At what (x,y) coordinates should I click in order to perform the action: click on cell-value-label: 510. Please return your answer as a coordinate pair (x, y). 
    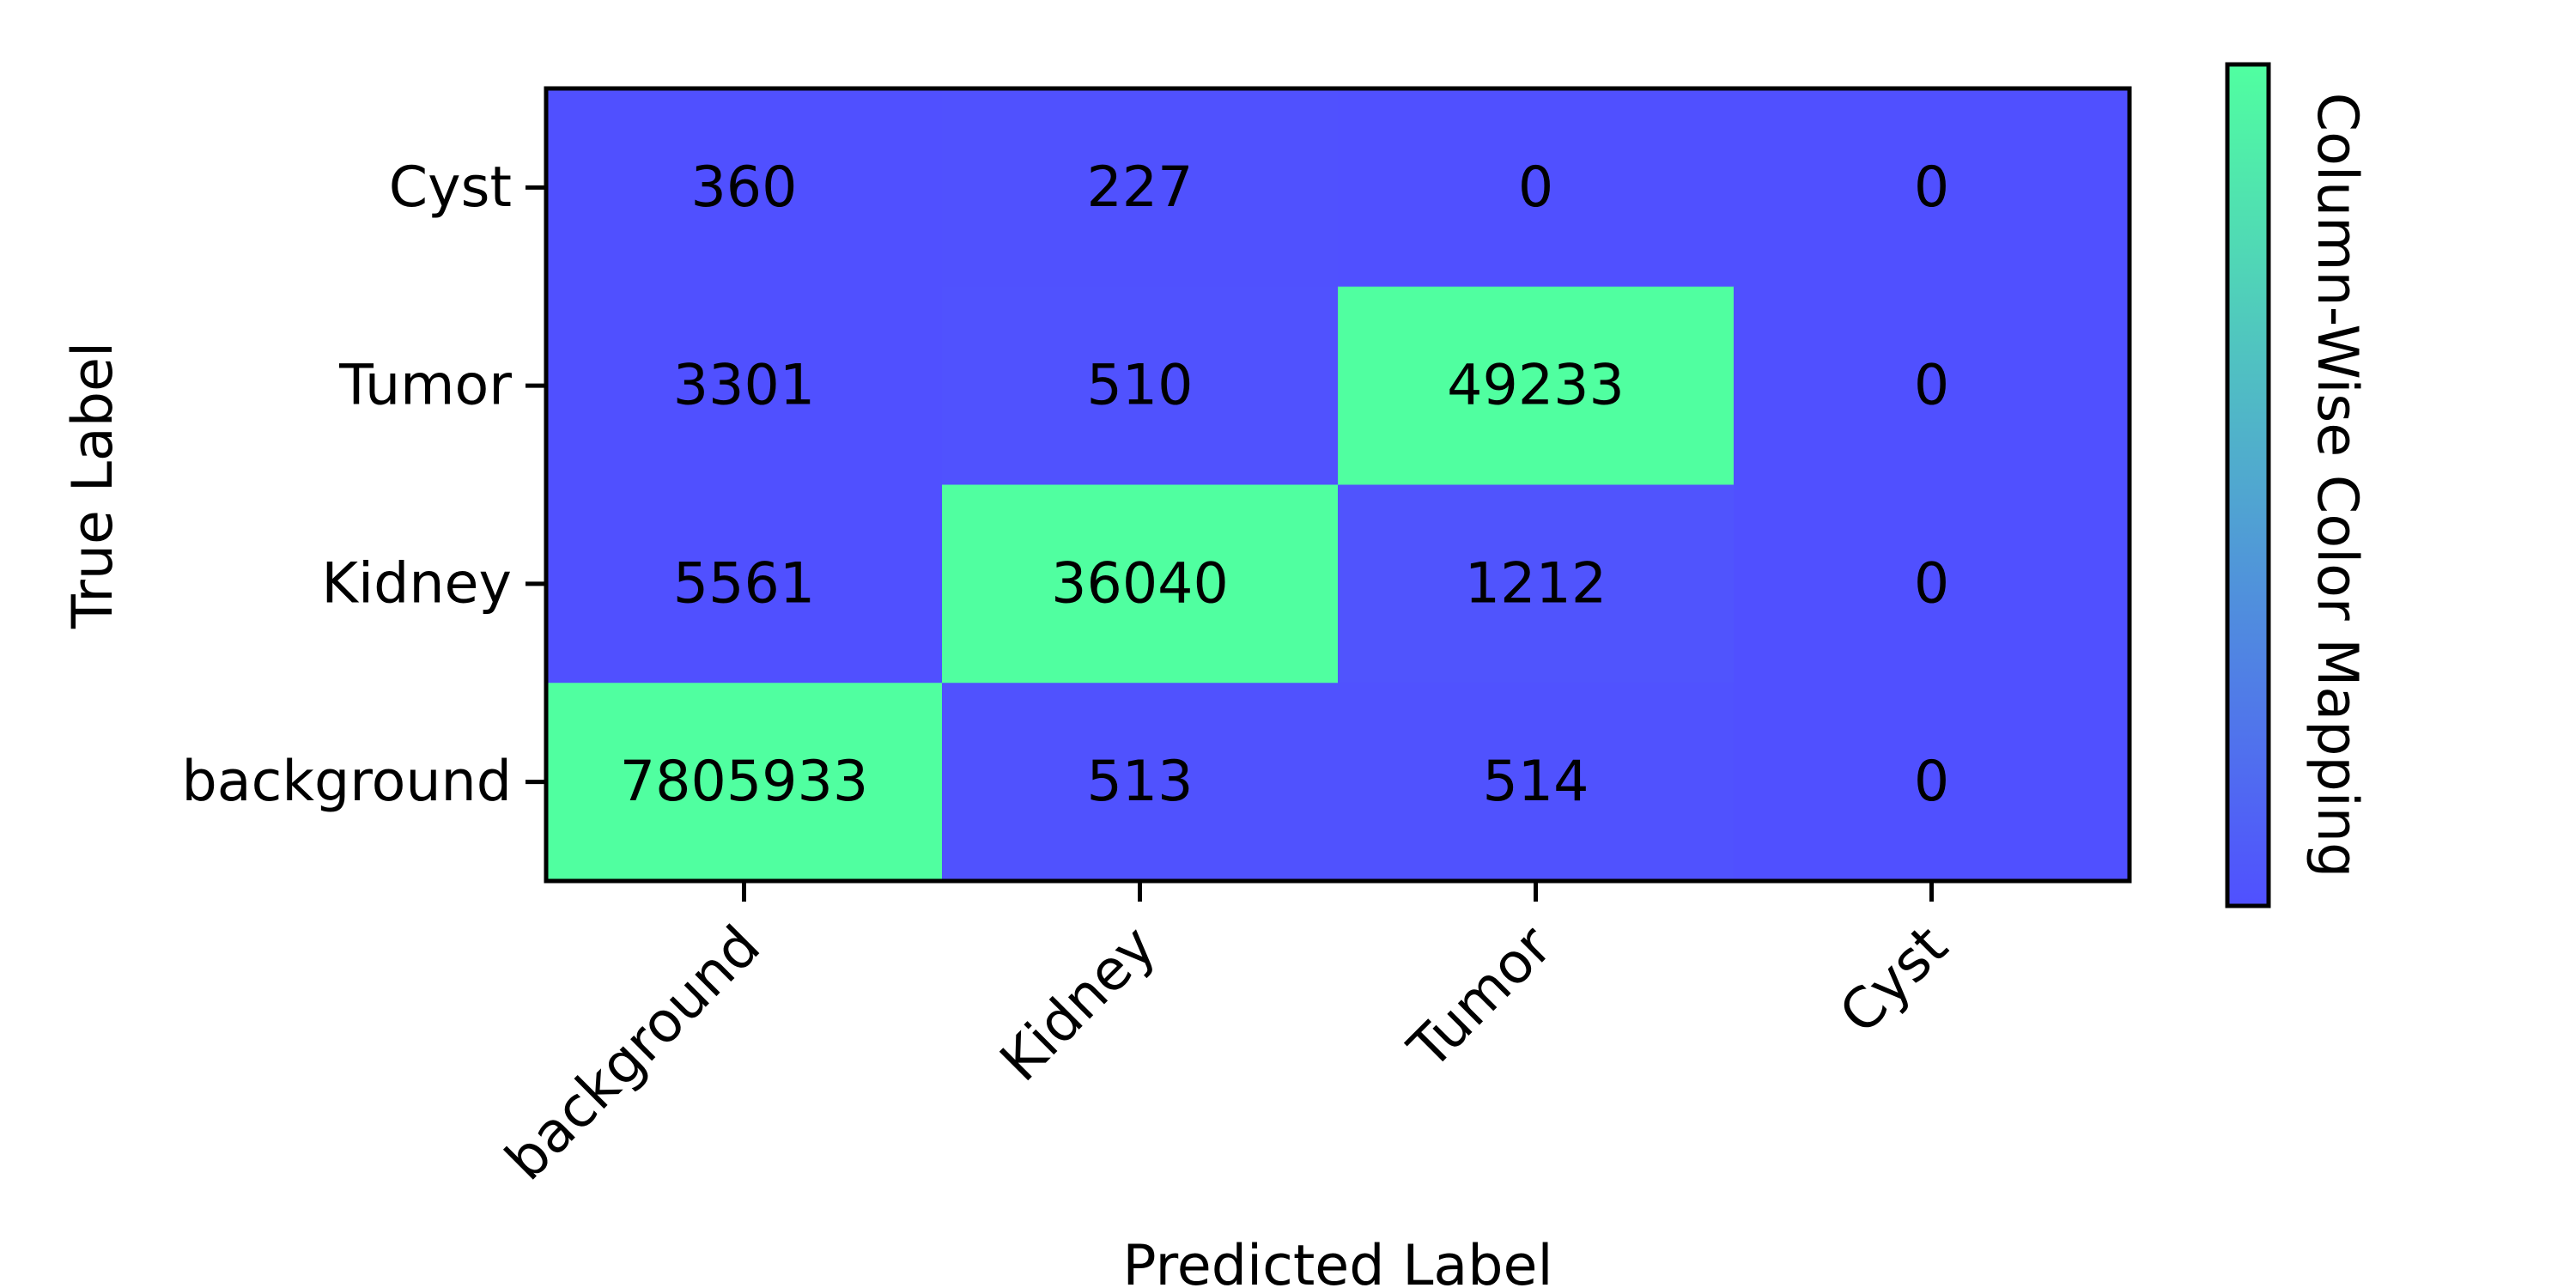
    Looking at the image, I should click on (1140, 386).